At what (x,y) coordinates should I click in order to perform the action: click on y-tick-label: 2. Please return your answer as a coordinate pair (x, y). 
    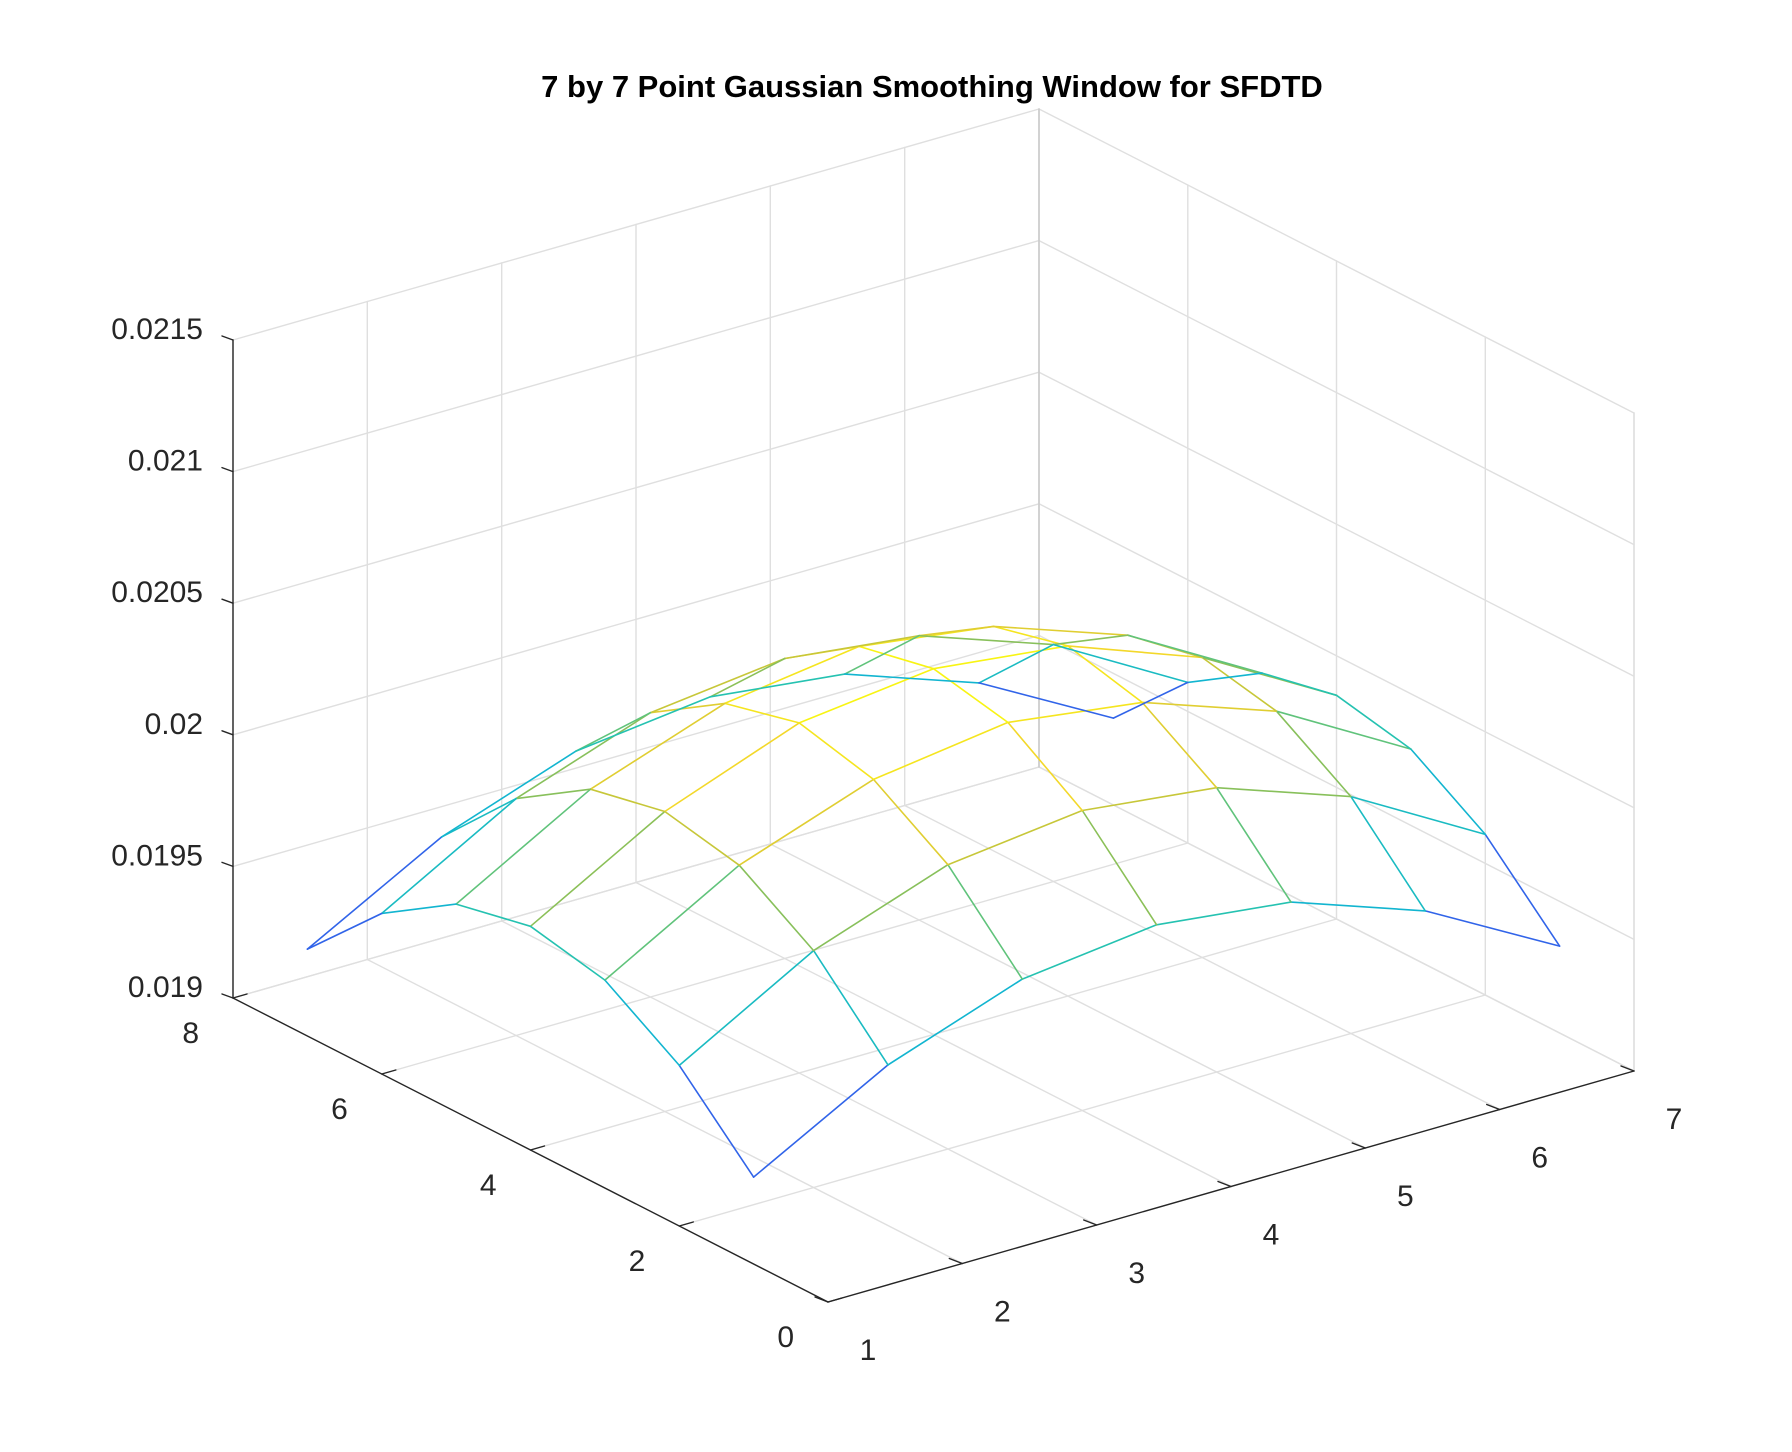
    Looking at the image, I should click on (637, 1261).